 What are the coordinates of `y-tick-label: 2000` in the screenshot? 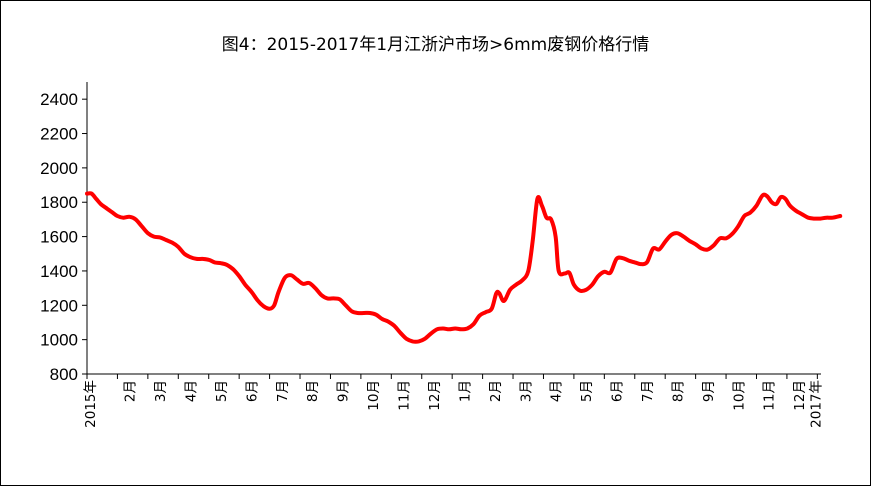 It's located at (59, 168).